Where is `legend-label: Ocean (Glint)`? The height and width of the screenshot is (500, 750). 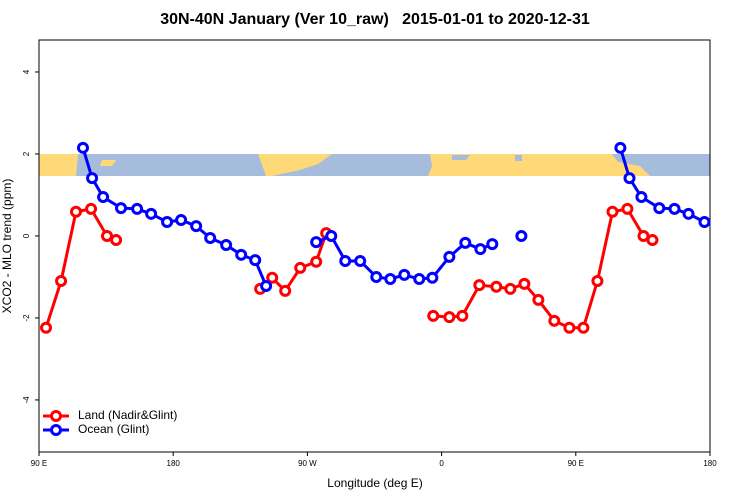 legend-label: Ocean (Glint) is located at coordinates (113, 429).